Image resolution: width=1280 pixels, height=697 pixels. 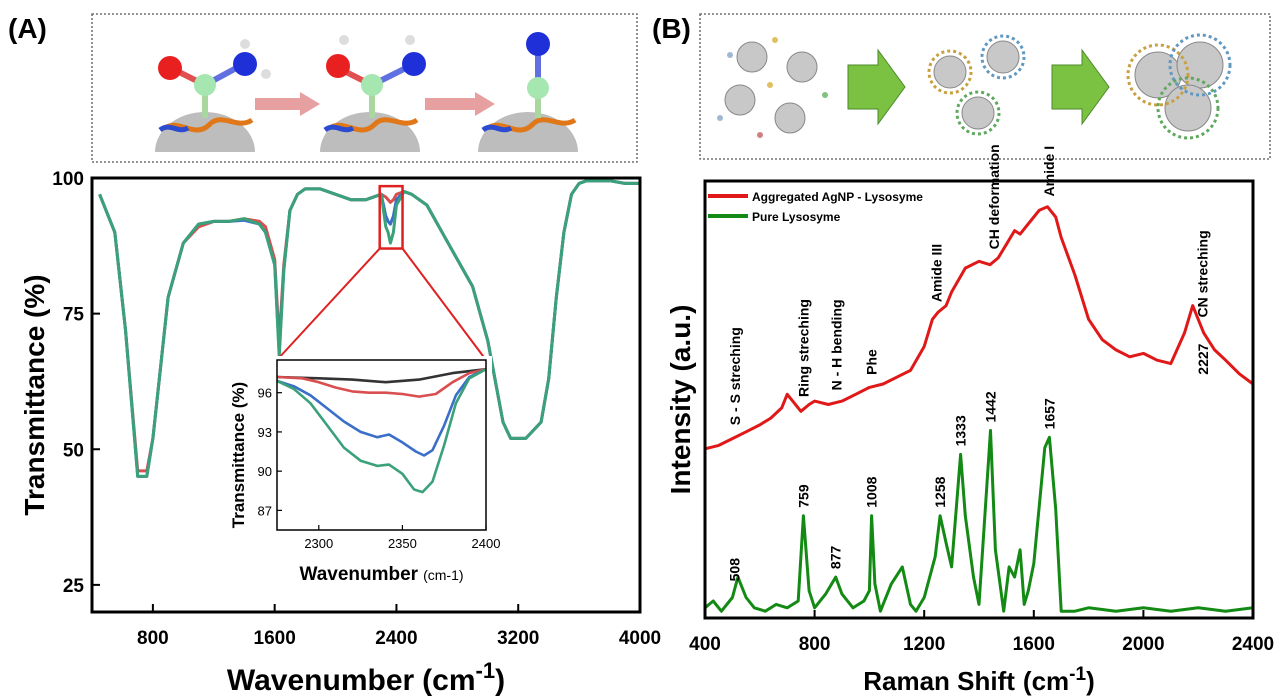 I want to click on raman-annotation: 1333, so click(x=961, y=430).